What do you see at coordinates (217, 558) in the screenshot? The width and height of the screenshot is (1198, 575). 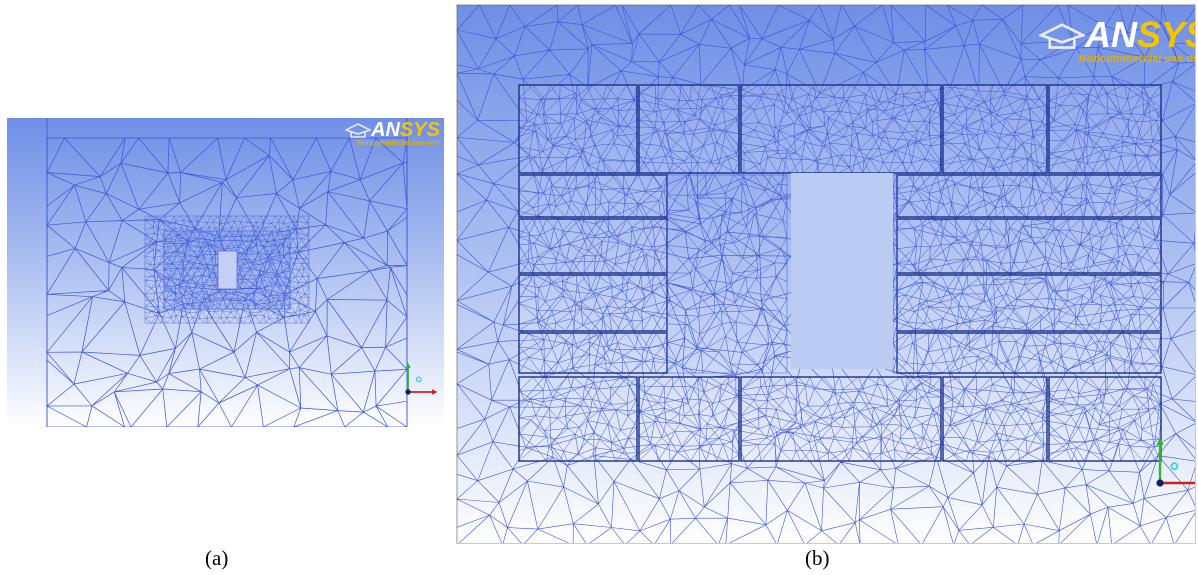 I see `caption-a: (a)` at bounding box center [217, 558].